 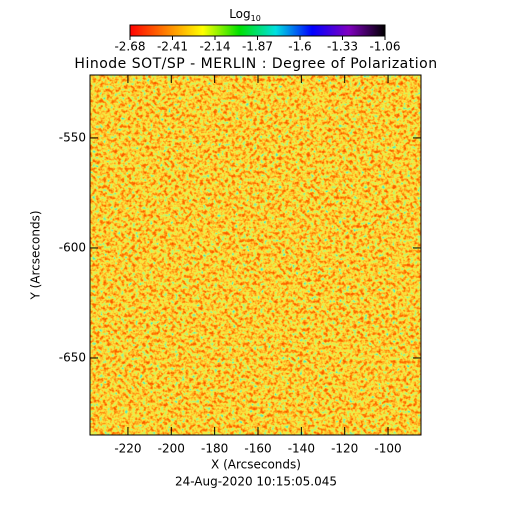 What do you see at coordinates (214, 449) in the screenshot?
I see `x-tick-label: -180` at bounding box center [214, 449].